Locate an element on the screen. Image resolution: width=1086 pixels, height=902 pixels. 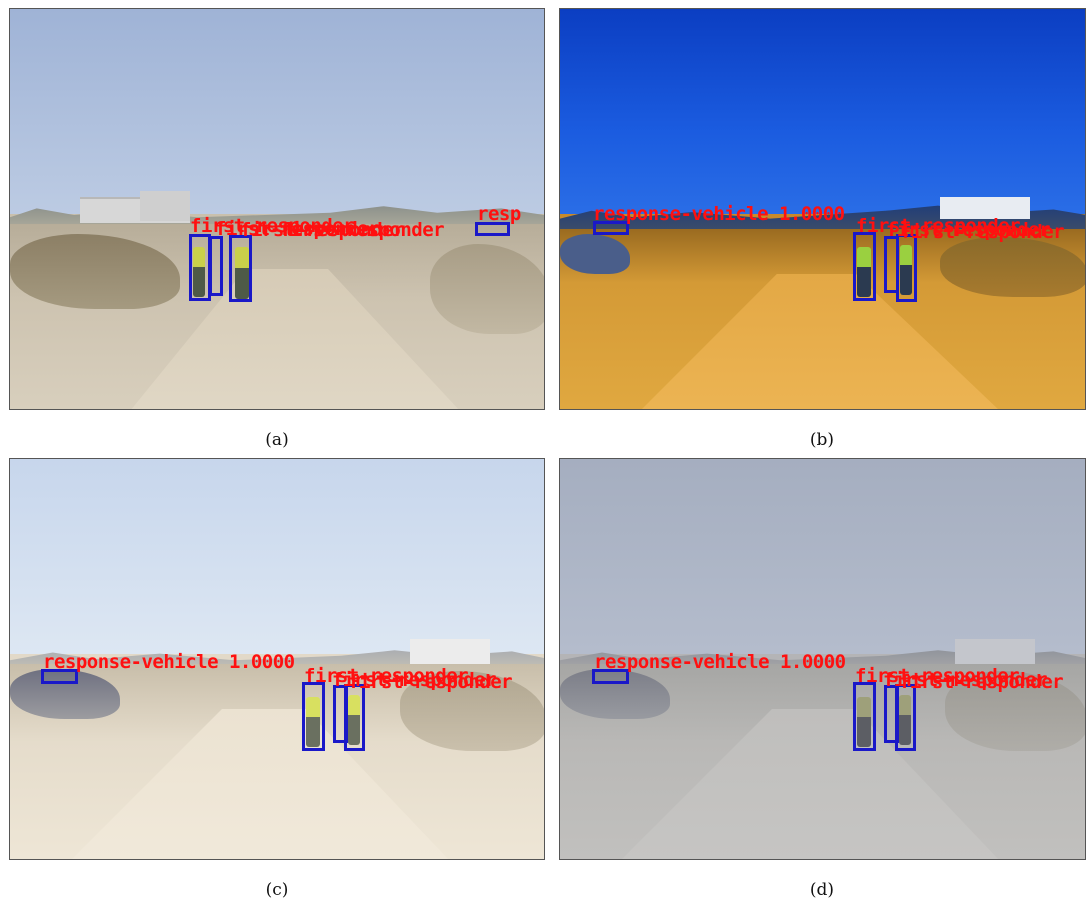
caption-a: (a) is located at coordinates (277, 440).